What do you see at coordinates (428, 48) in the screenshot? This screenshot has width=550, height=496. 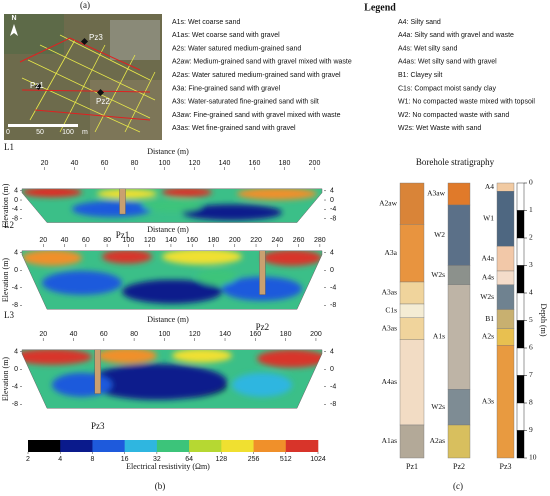 I see `legend-entry: A4s: Wet silty sand` at bounding box center [428, 48].